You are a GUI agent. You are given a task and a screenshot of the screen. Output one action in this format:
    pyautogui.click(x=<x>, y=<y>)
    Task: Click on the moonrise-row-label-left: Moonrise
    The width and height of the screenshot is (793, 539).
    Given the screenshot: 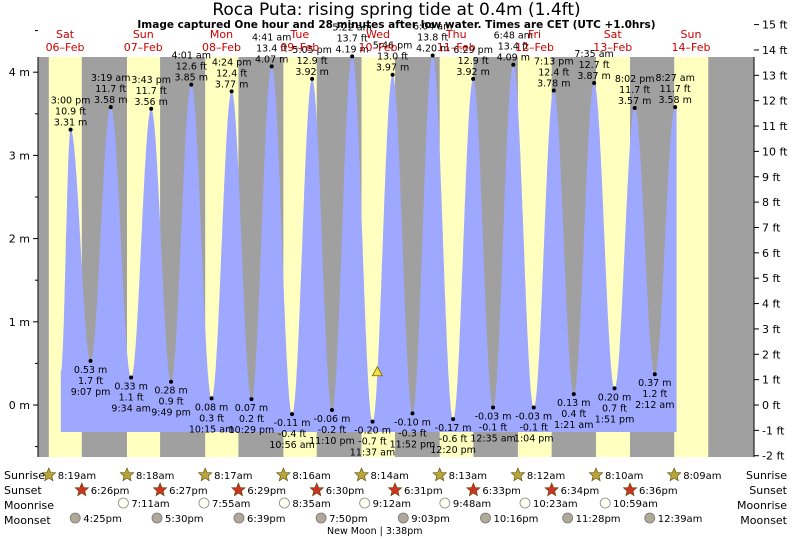 What is the action you would take?
    pyautogui.click(x=29, y=505)
    